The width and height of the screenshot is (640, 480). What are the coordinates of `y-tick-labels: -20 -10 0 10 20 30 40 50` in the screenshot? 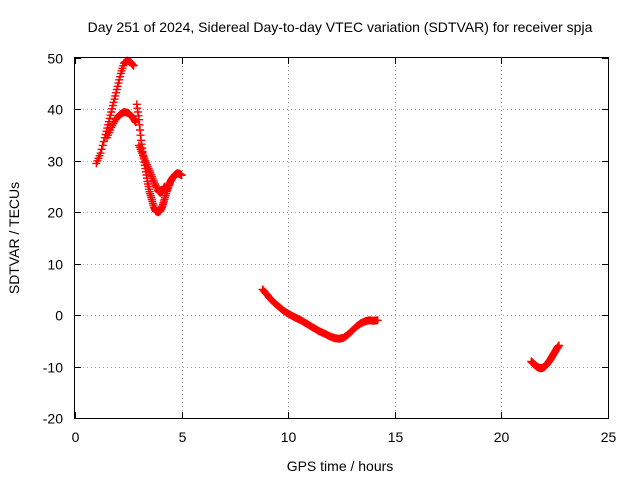 It's located at (53, 239).